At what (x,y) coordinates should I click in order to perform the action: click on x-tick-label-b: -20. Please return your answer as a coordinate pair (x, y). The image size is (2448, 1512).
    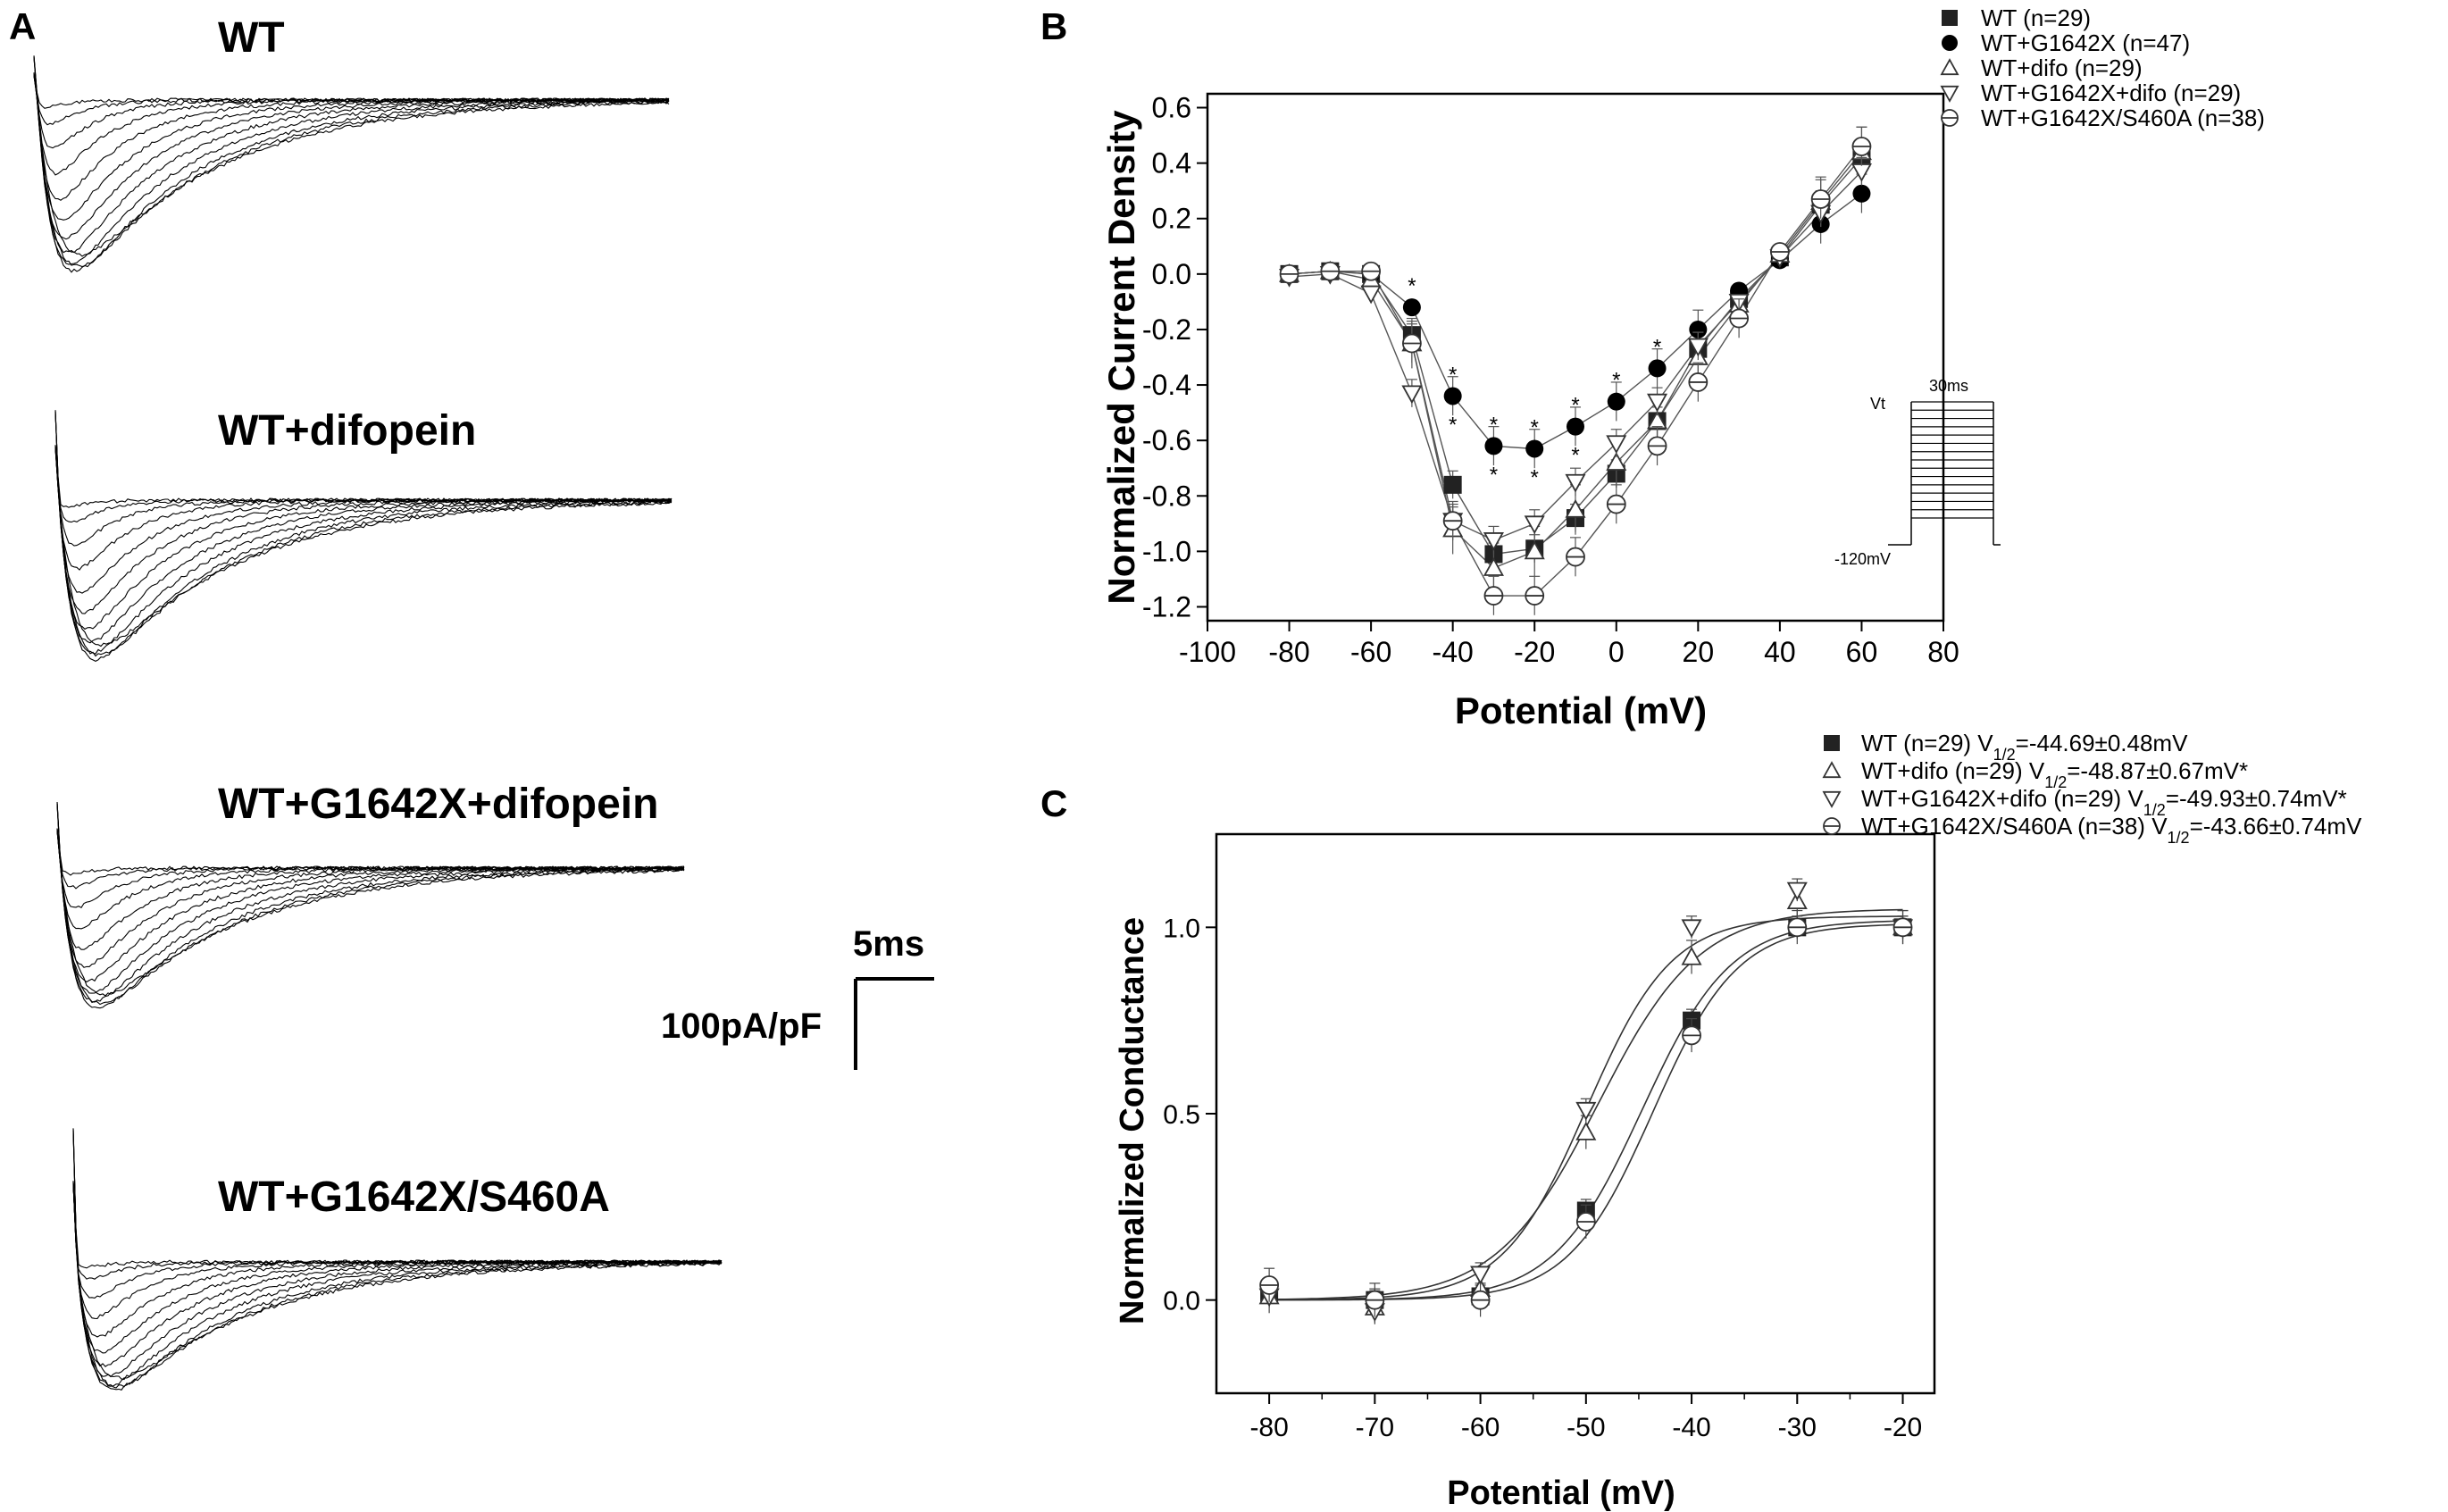
    Looking at the image, I should click on (1535, 652).